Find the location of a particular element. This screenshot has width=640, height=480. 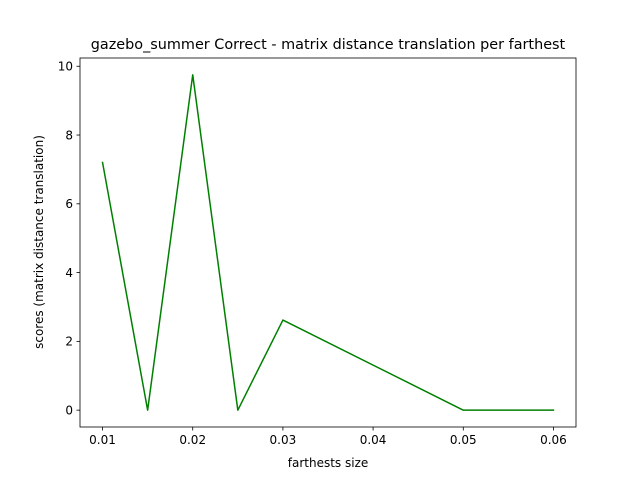

y-axis-label: scores (matrix distance translation) is located at coordinates (39, 242).